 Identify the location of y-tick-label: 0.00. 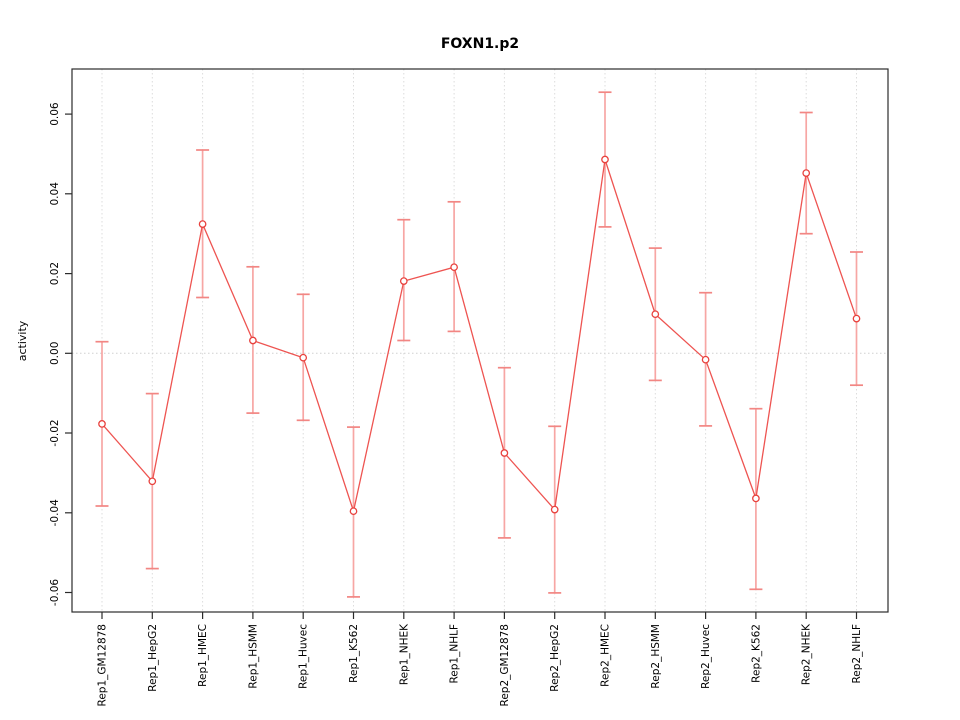
(55, 353).